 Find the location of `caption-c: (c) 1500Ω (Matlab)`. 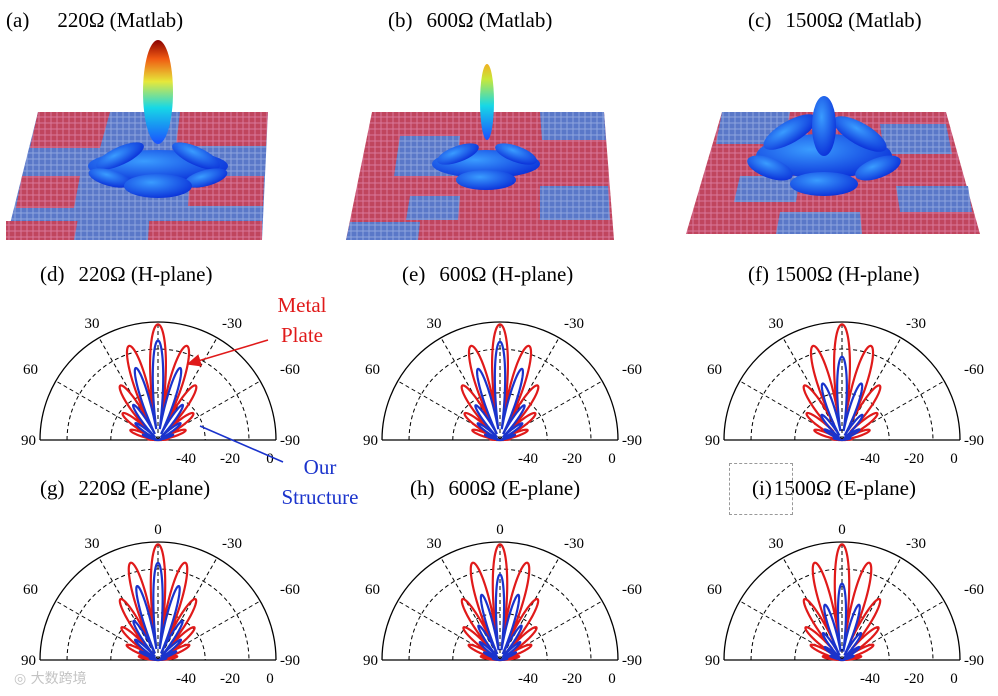

caption-c: (c) 1500Ω (Matlab) is located at coordinates (835, 20).